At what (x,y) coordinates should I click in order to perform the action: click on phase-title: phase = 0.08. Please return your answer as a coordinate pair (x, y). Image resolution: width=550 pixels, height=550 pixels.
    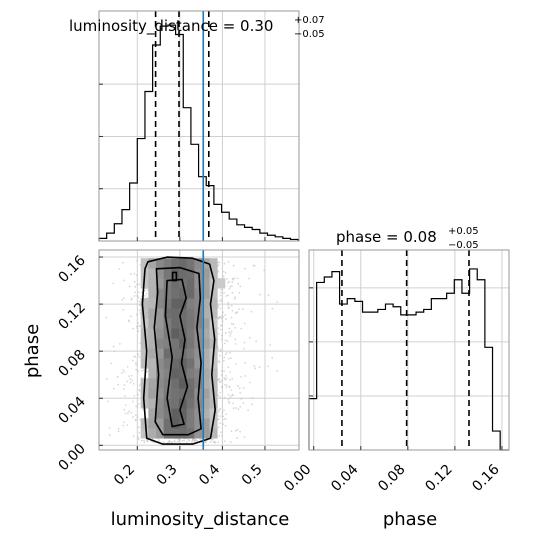
    Looking at the image, I should click on (386, 237).